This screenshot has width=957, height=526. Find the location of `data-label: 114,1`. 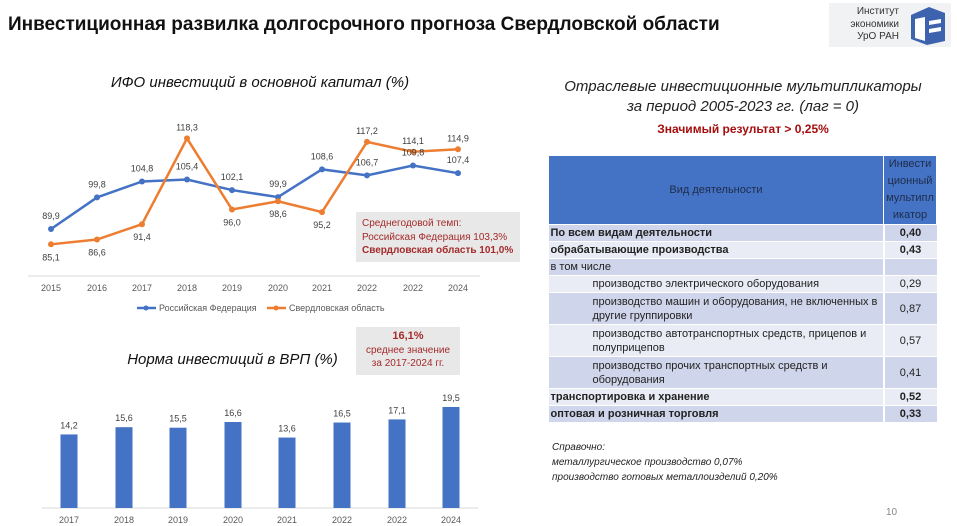

data-label: 114,1 is located at coordinates (413, 141).